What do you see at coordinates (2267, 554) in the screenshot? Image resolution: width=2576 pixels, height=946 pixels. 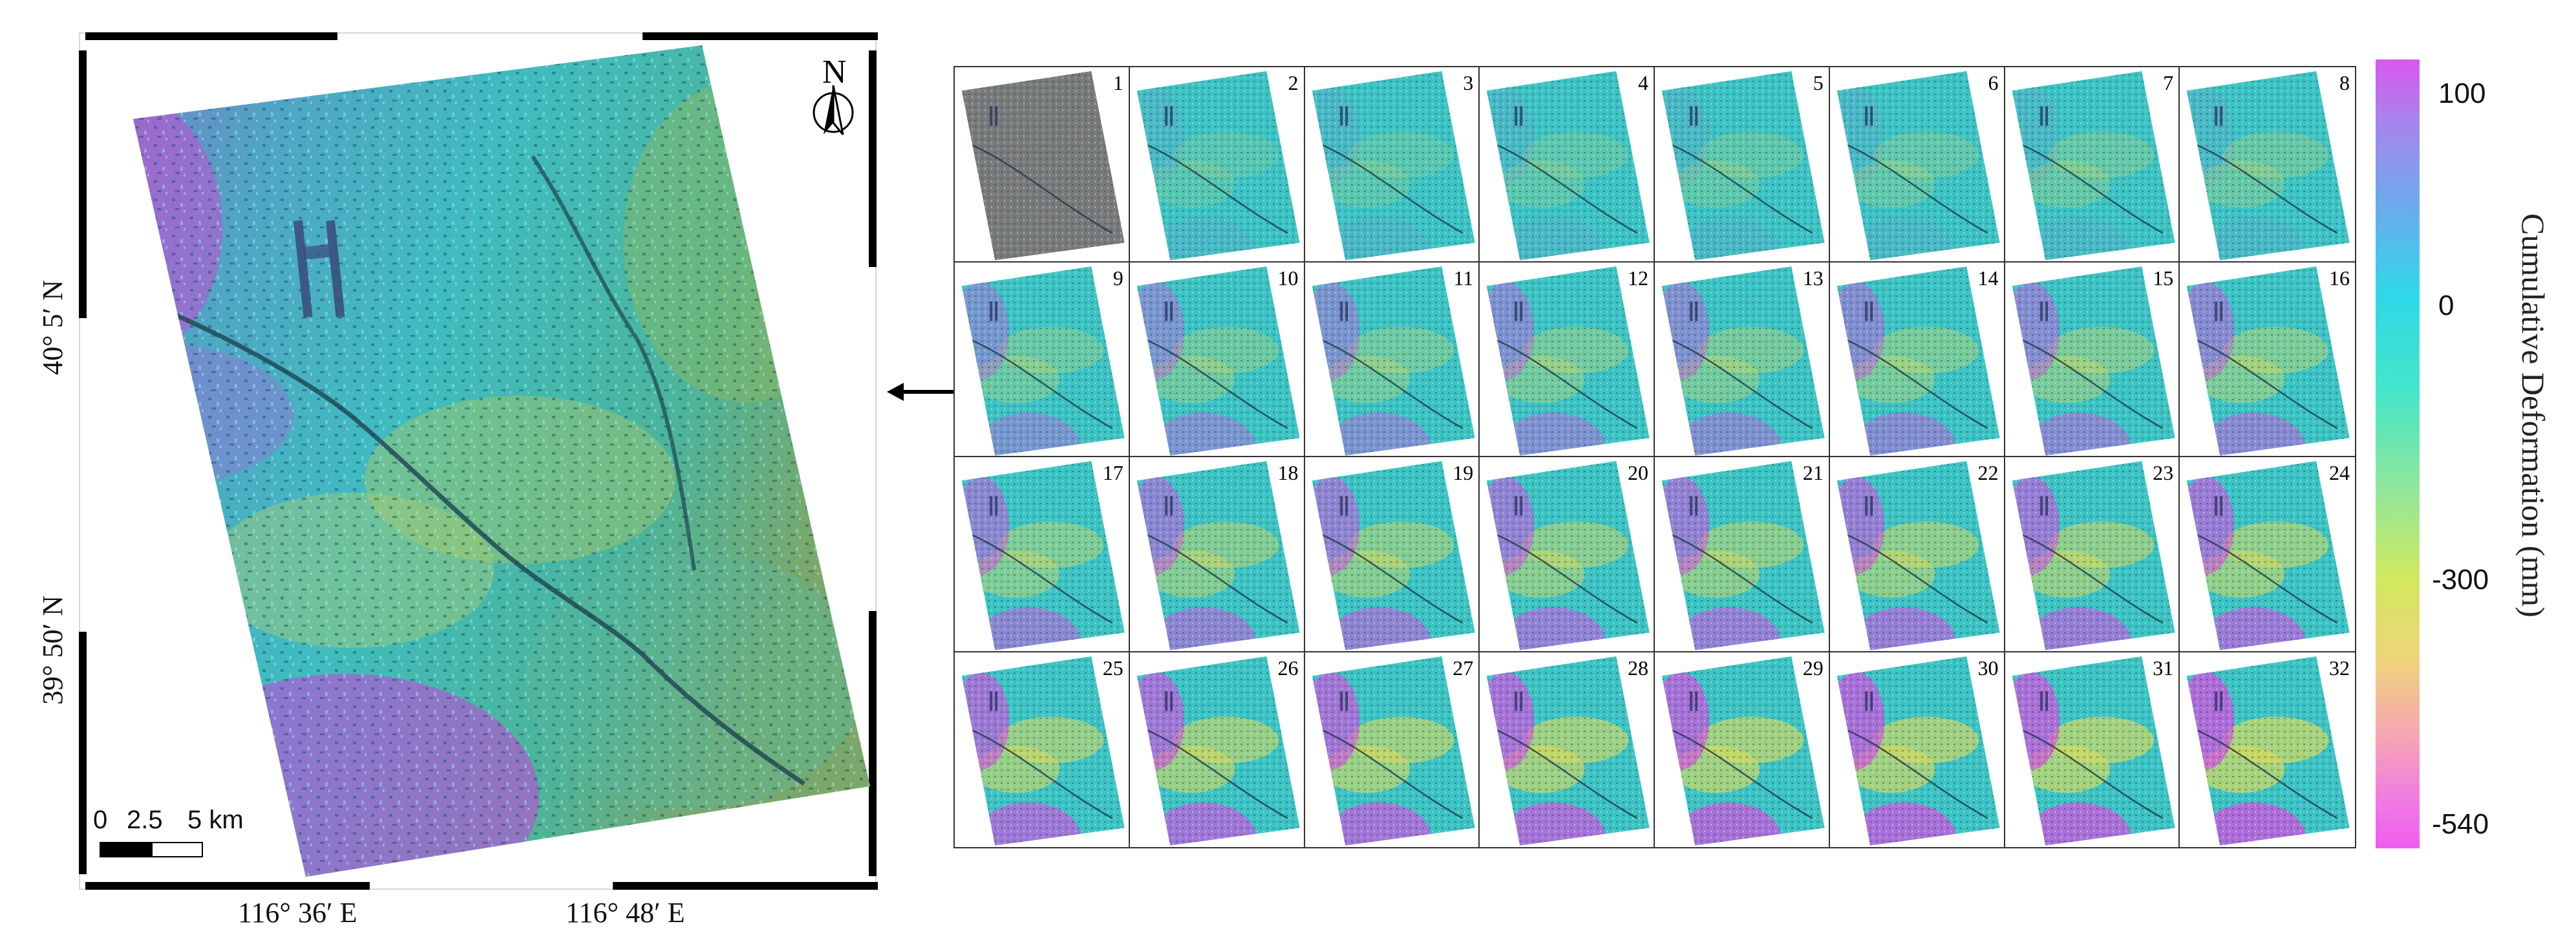 I see `thumbnail-cell: 24` at bounding box center [2267, 554].